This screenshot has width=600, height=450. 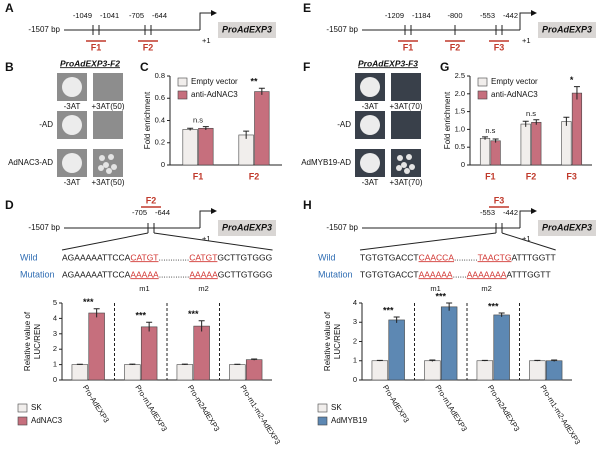 I want to click on panel-label: D, so click(x=9, y=205).